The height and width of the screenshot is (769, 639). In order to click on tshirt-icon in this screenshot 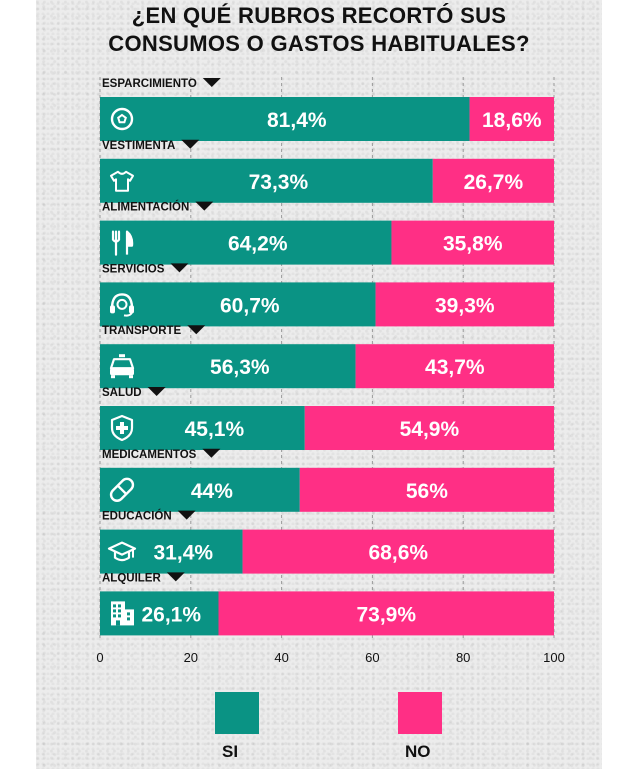, I will do `click(122, 181)`.